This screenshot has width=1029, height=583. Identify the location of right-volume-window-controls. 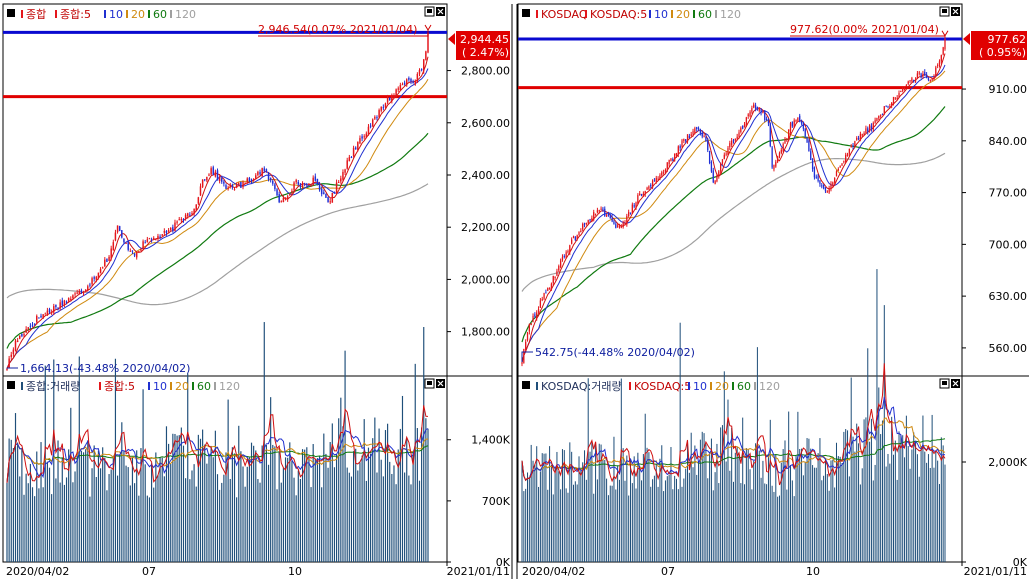
(949, 383).